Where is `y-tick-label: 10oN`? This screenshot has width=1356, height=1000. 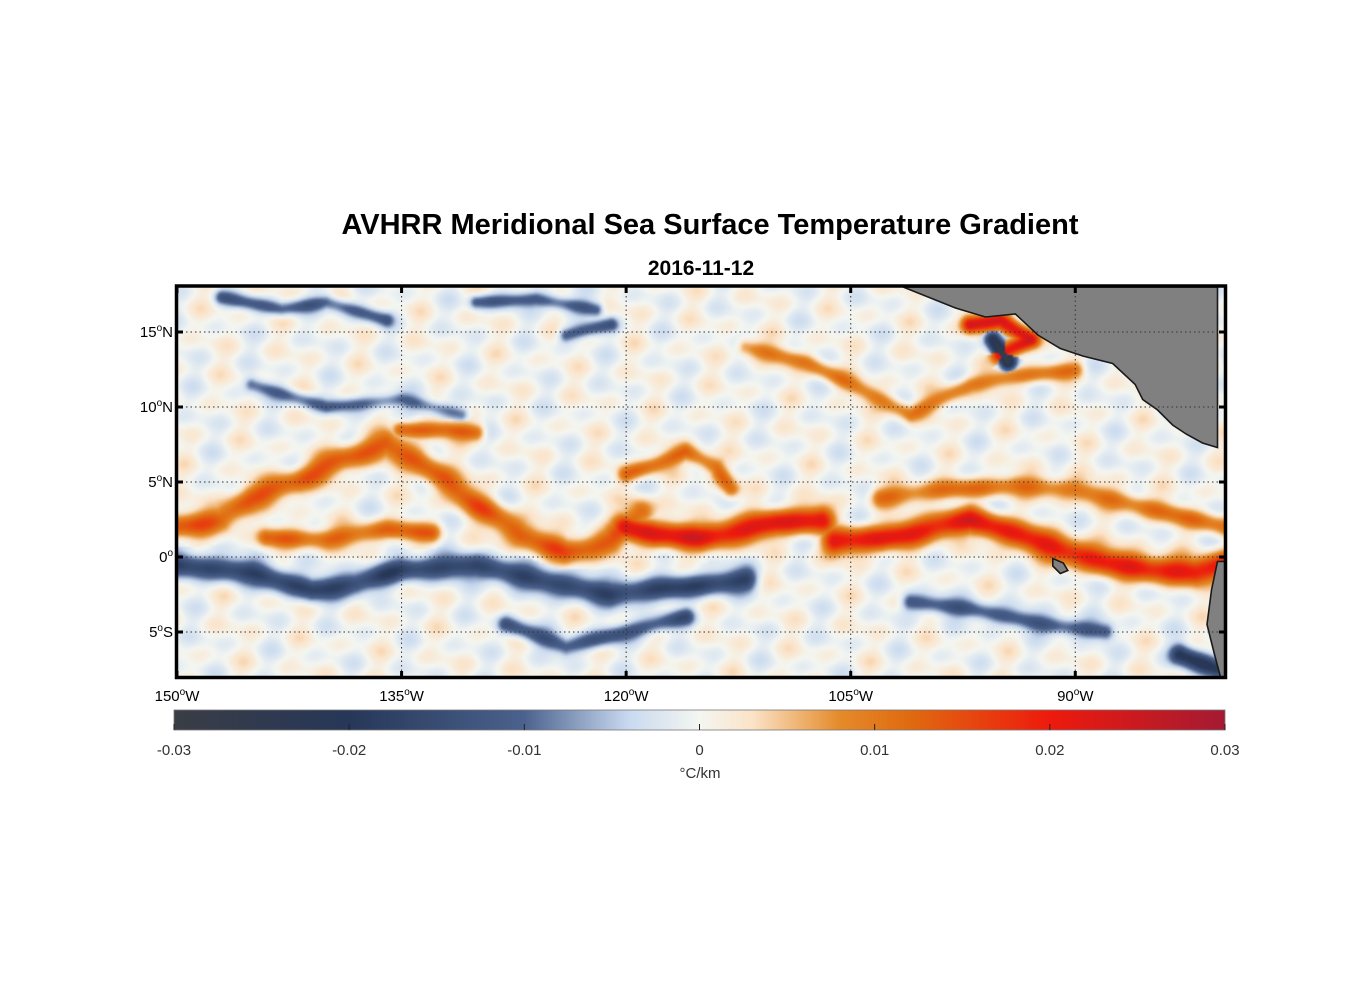 y-tick-label: 10oN is located at coordinates (156, 407).